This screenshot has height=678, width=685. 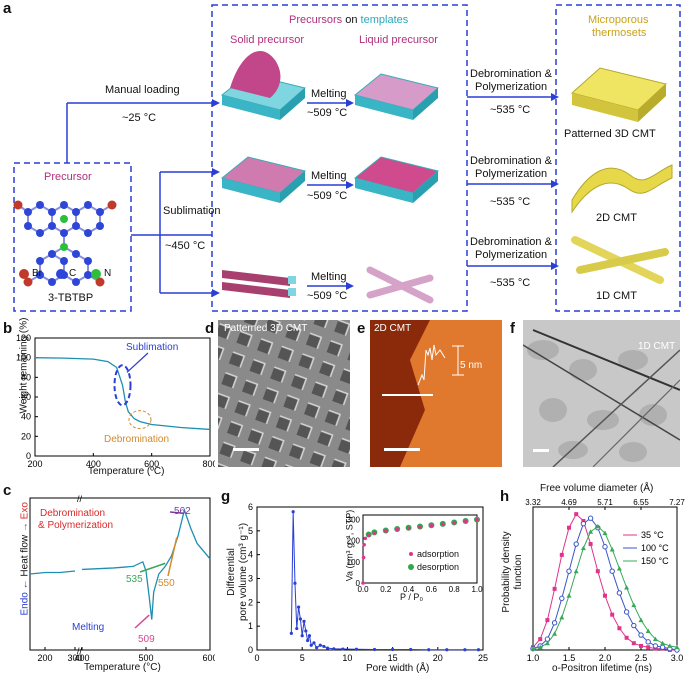 What do you see at coordinates (329, 176) in the screenshot?
I see `melting-label-2: Melting` at bounding box center [329, 176].